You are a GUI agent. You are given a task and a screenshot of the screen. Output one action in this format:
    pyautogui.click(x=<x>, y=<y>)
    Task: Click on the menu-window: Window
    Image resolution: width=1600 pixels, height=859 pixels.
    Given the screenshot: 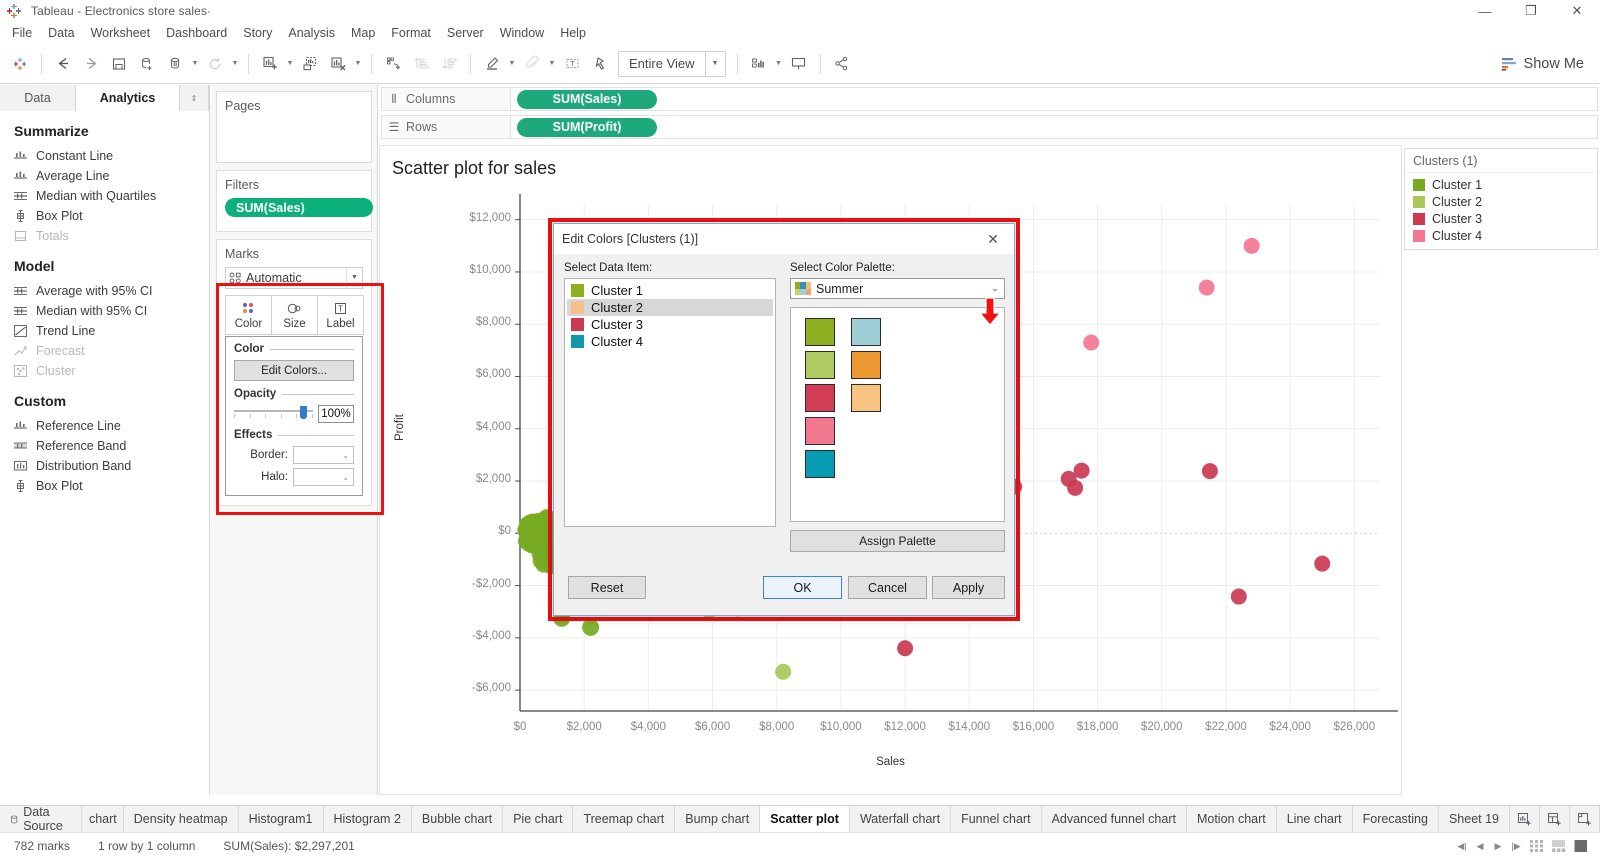 What is the action you would take?
    pyautogui.click(x=522, y=33)
    